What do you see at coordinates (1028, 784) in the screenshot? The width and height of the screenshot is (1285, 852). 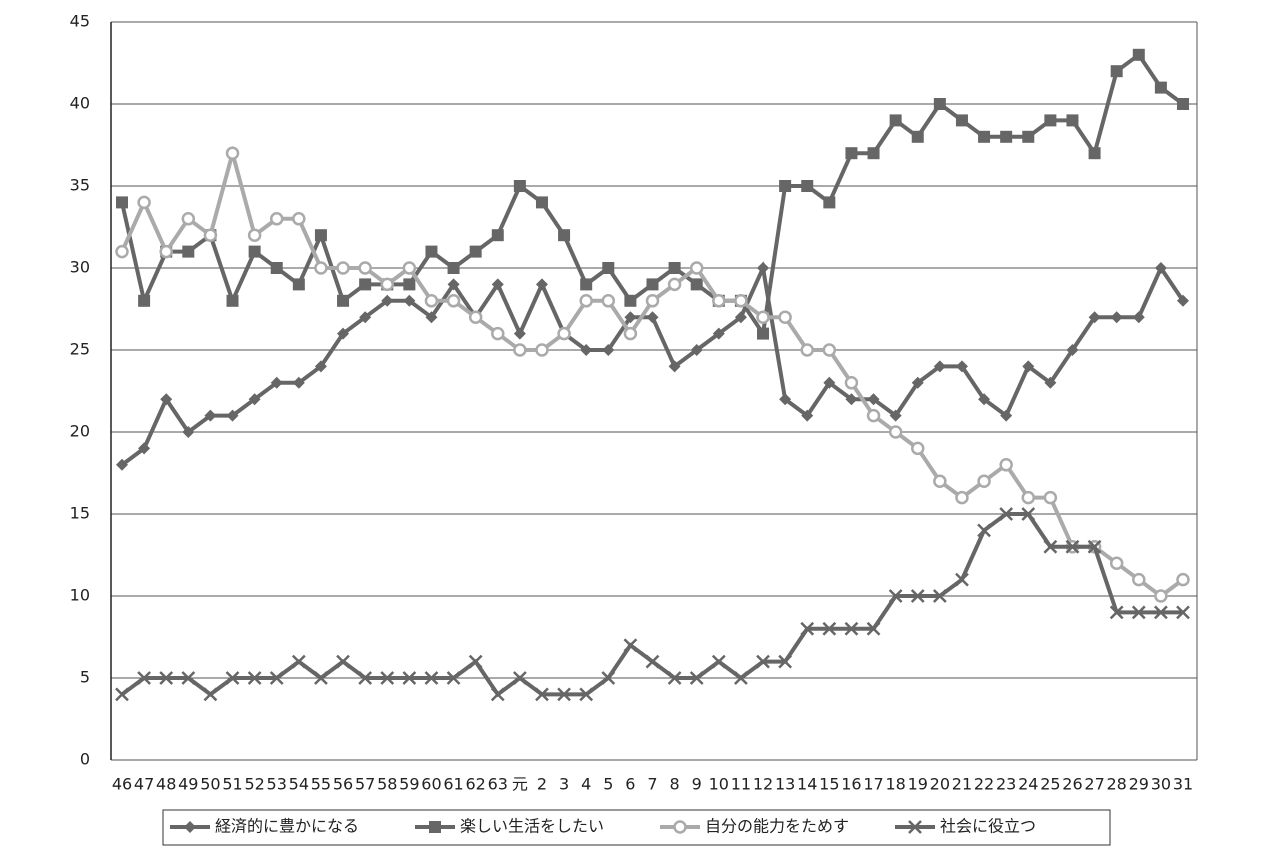 I see `x-tick-label: 24` at bounding box center [1028, 784].